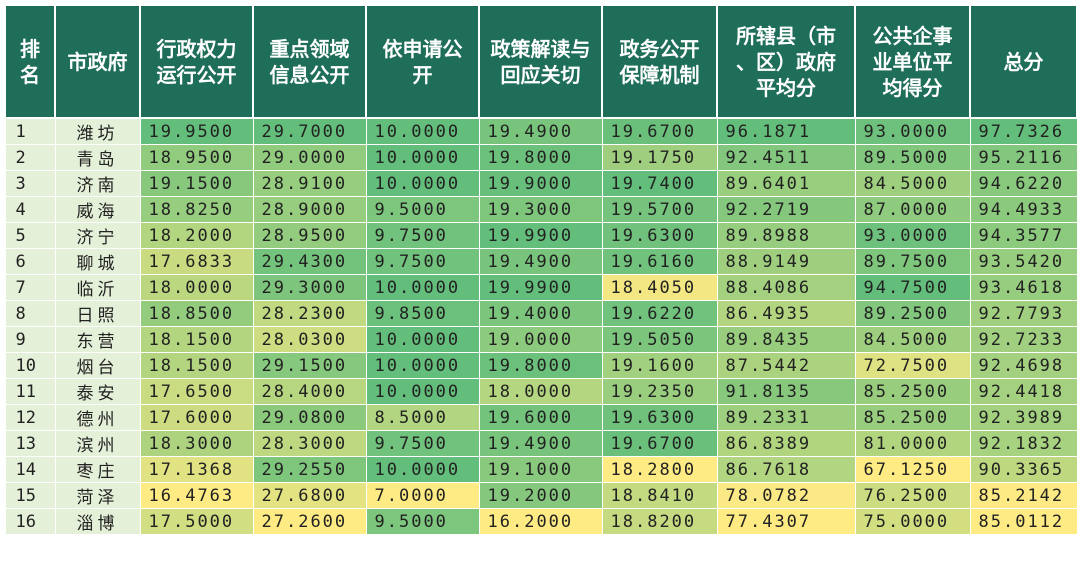  Describe the element at coordinates (196, 61) in the screenshot. I see `column-header-admin-power: 行政权力 运行公开` at that location.